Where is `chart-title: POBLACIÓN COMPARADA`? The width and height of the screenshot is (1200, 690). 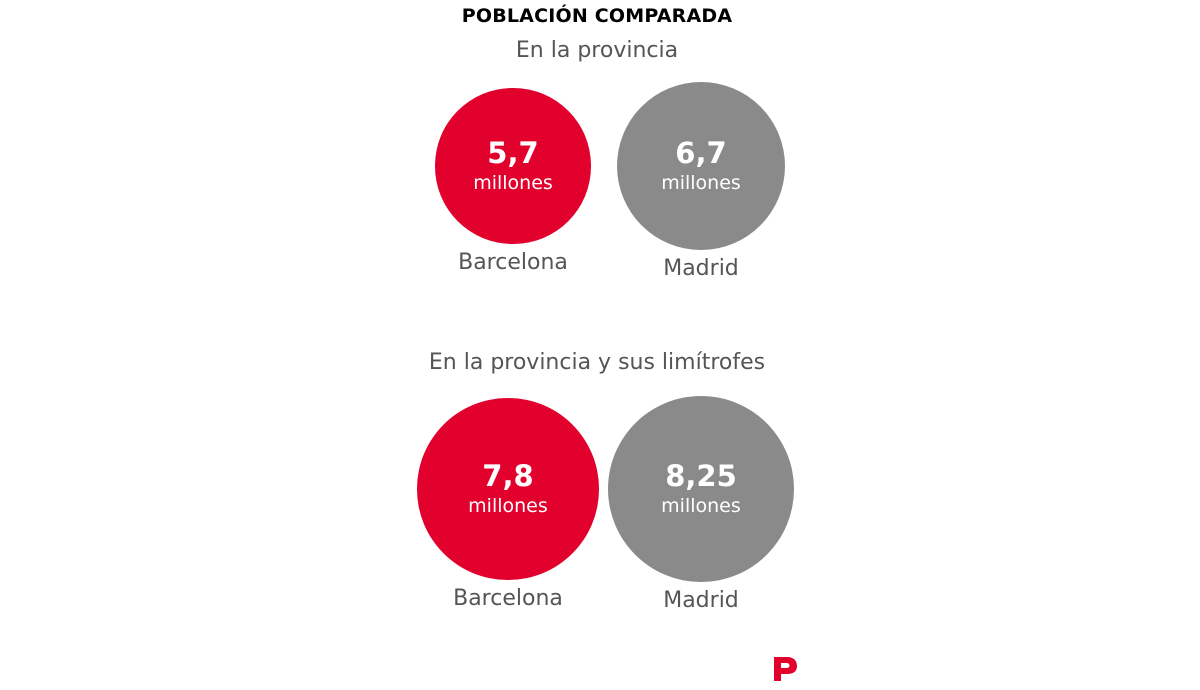 chart-title: POBLACIÓN COMPARADA is located at coordinates (597, 16).